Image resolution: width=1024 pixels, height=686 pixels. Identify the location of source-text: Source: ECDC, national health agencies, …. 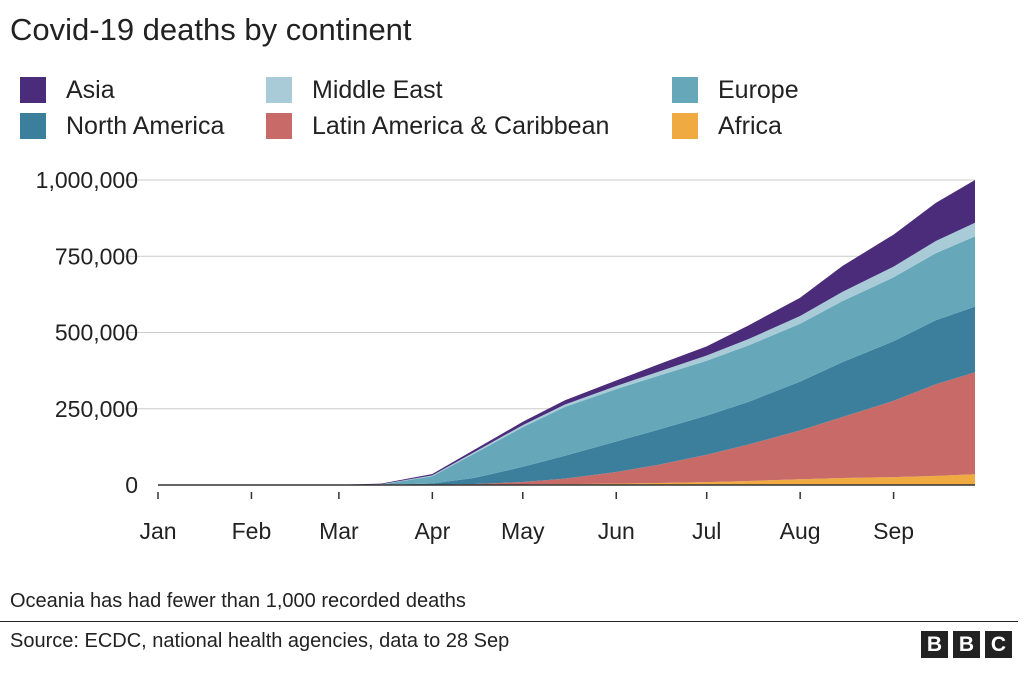
(260, 641).